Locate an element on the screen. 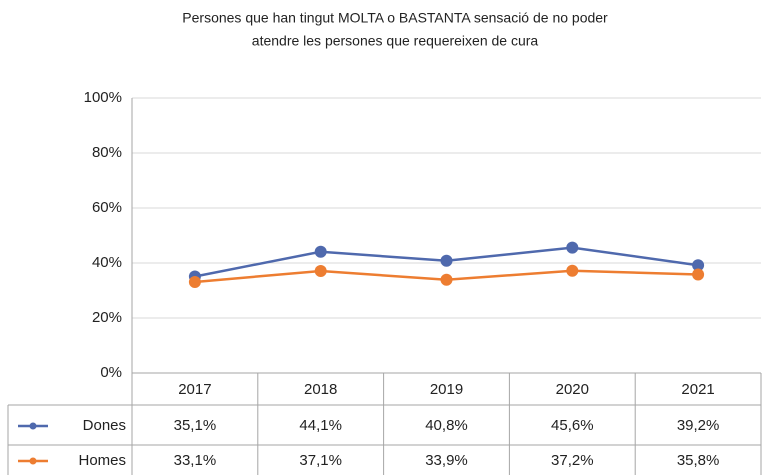 The height and width of the screenshot is (475, 762). table-cell: 33,9% is located at coordinates (446, 460).